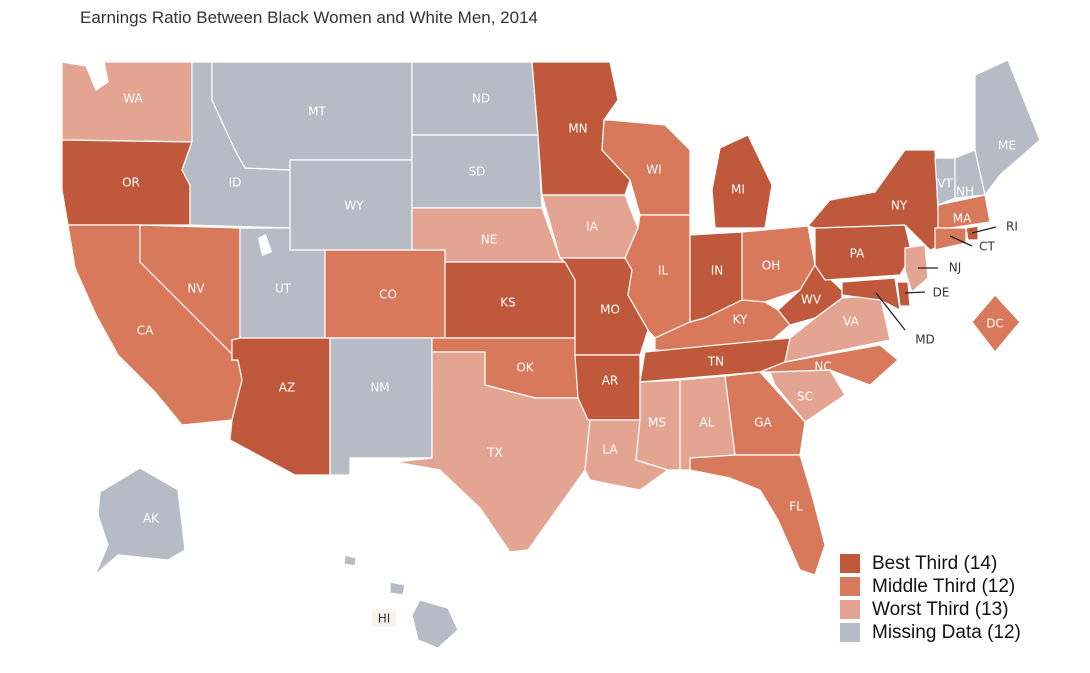  I want to click on legend-item: Missing Data (12), so click(930, 632).